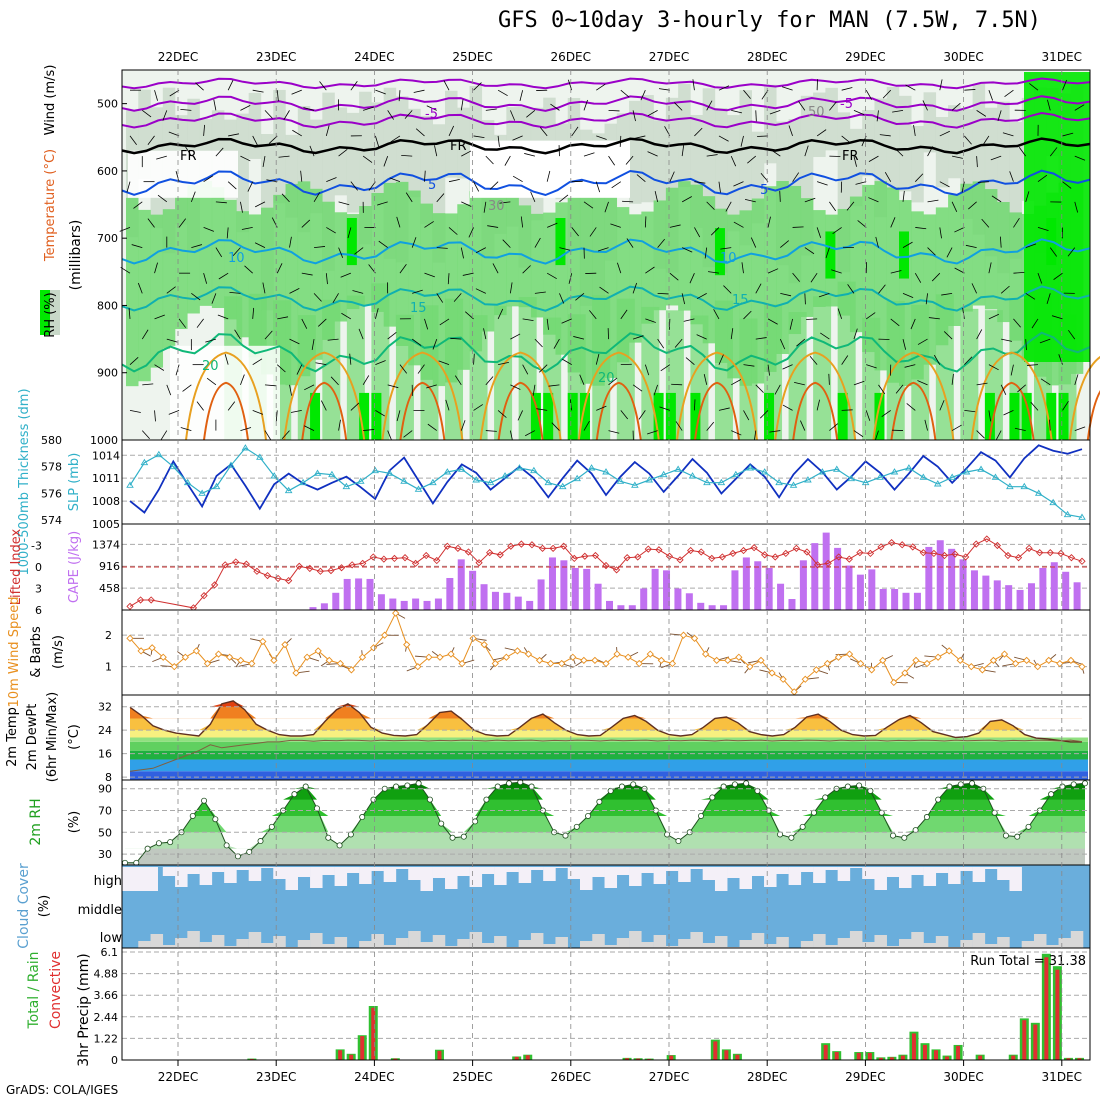  What do you see at coordinates (560, 570) in the screenshot?
I see `cape-li-panel: -3 0 3 6 1374 916 458` at bounding box center [560, 570].